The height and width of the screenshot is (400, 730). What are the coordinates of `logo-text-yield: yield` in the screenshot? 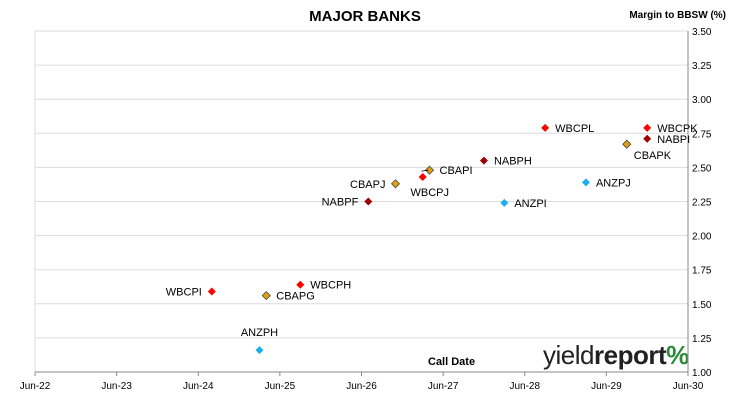 It's located at (568, 355).